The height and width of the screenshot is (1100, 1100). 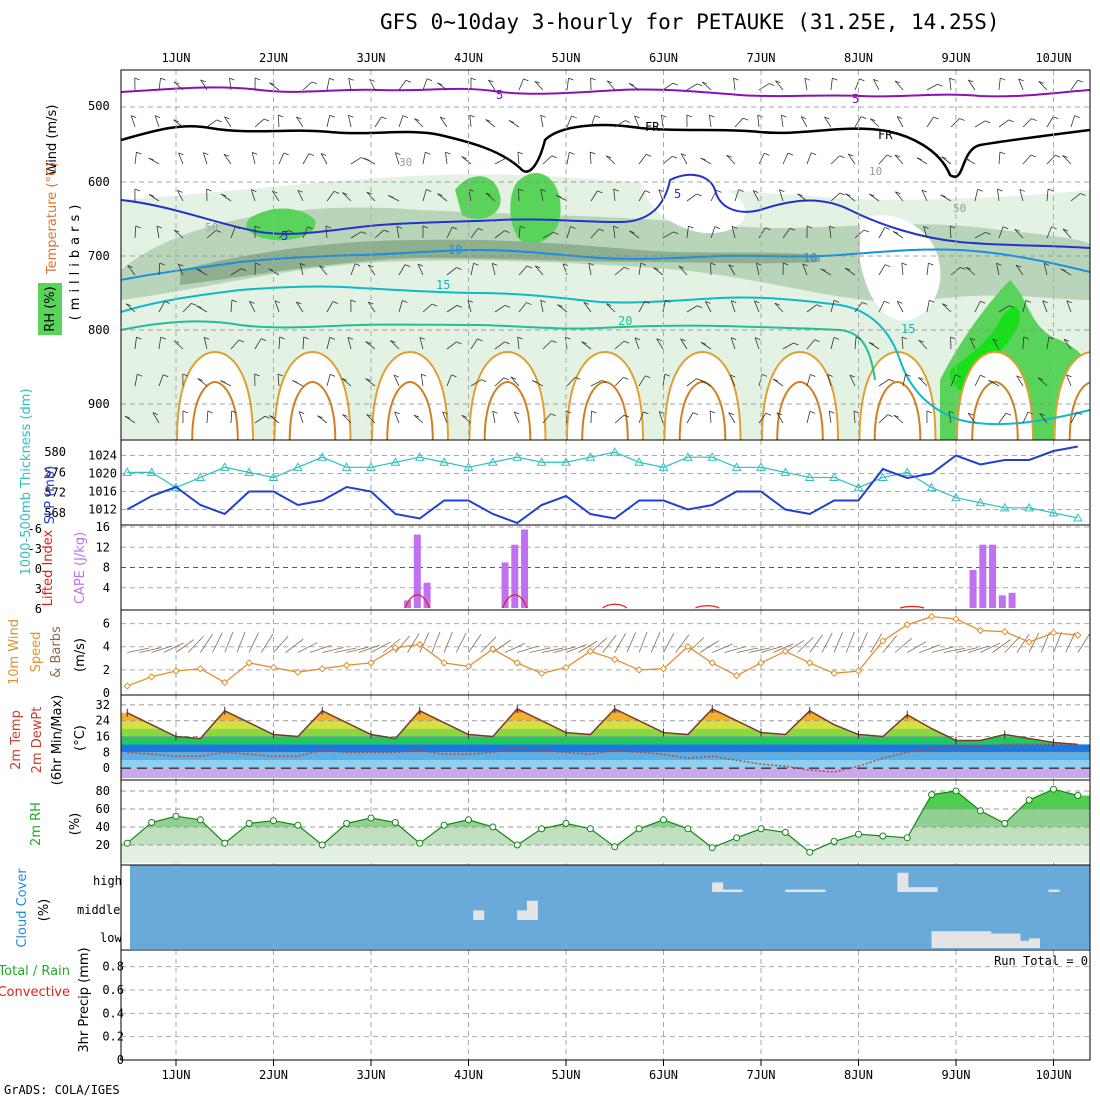 What do you see at coordinates (455, 250) in the screenshot?
I see `contour-label: 10` at bounding box center [455, 250].